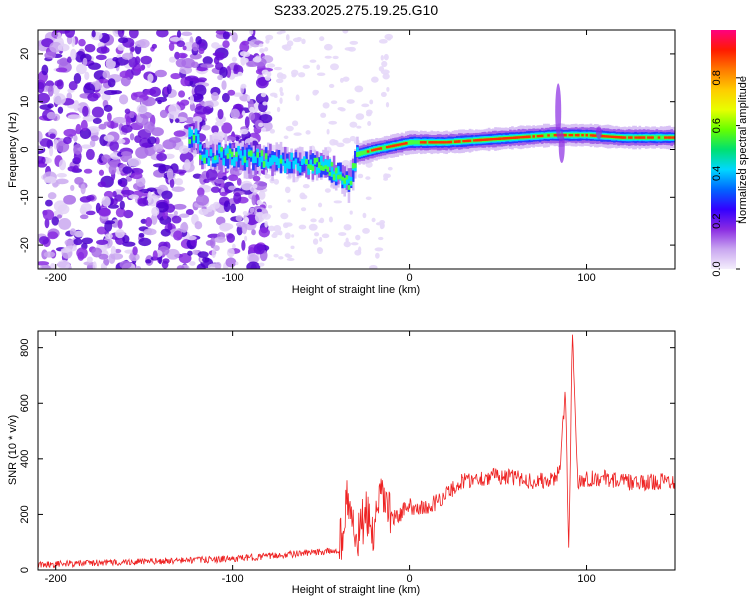  What do you see at coordinates (410, 579) in the screenshot?
I see `snr-x-tick-label: 0` at bounding box center [410, 579].